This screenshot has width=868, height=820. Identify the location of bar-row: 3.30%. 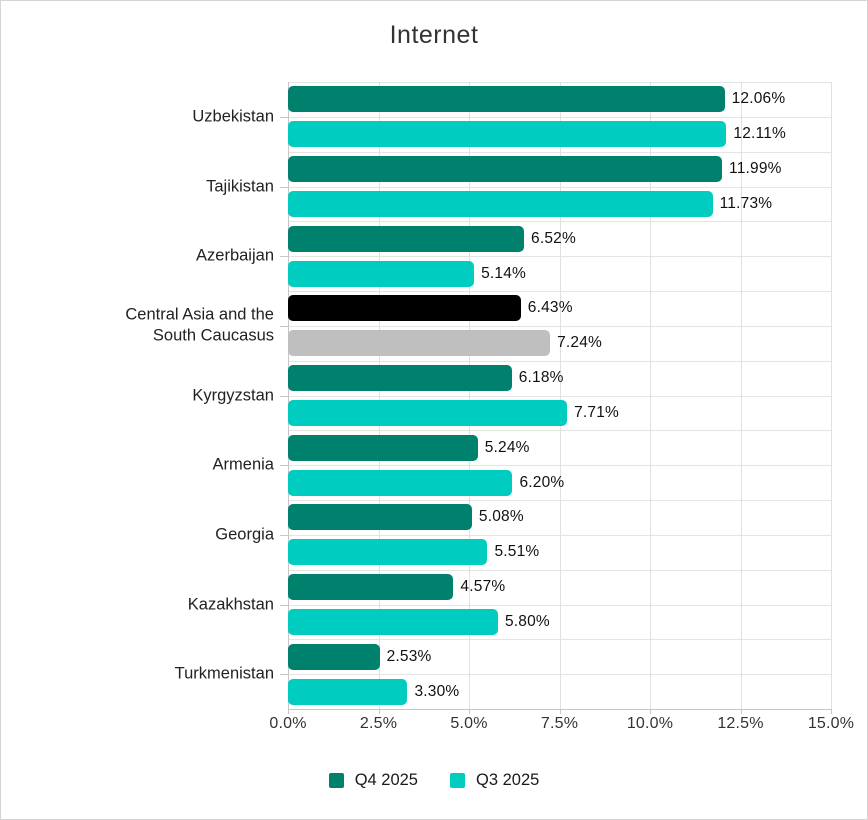
(559, 691).